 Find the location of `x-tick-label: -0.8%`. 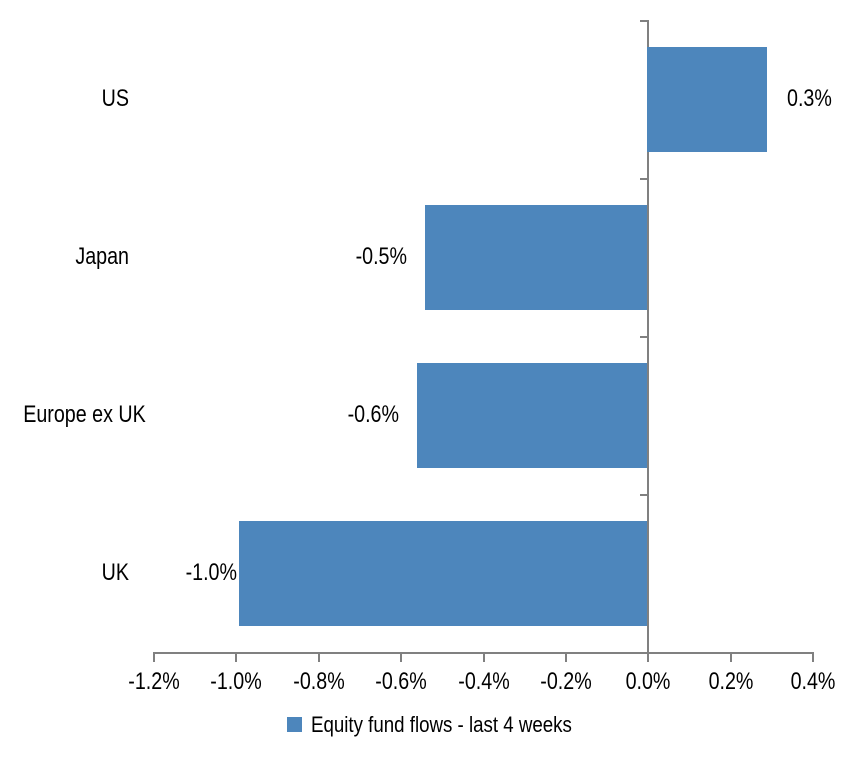

x-tick-label: -0.8% is located at coordinates (319, 681).